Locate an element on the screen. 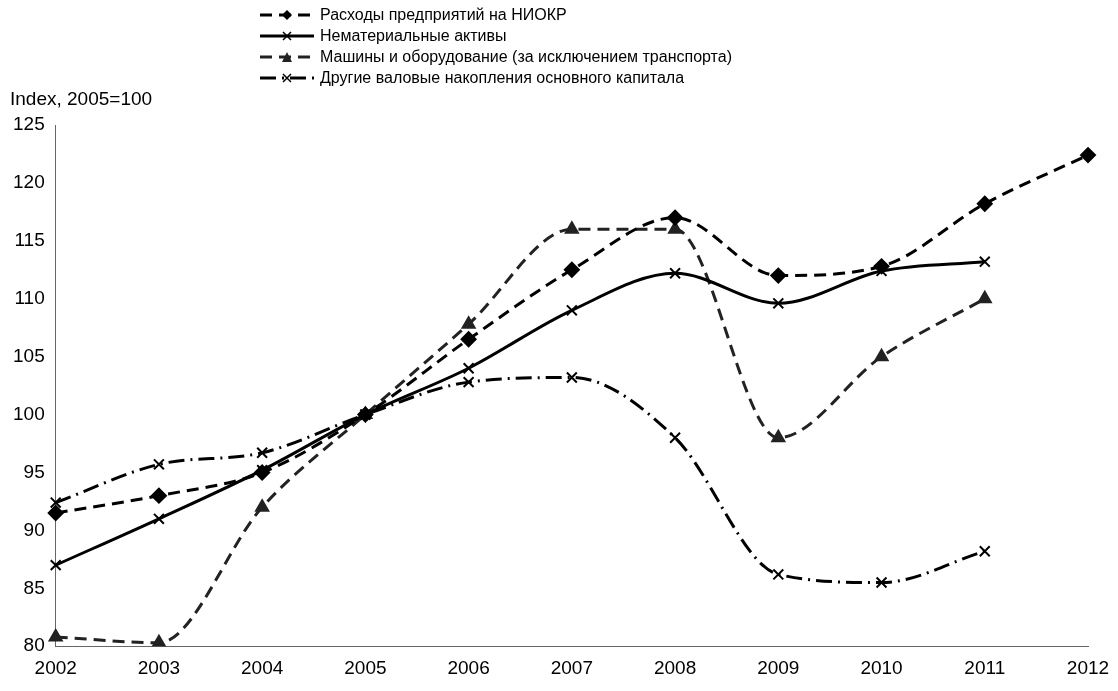 The image size is (1118, 691). x-tick-label: 2004 is located at coordinates (262, 667).